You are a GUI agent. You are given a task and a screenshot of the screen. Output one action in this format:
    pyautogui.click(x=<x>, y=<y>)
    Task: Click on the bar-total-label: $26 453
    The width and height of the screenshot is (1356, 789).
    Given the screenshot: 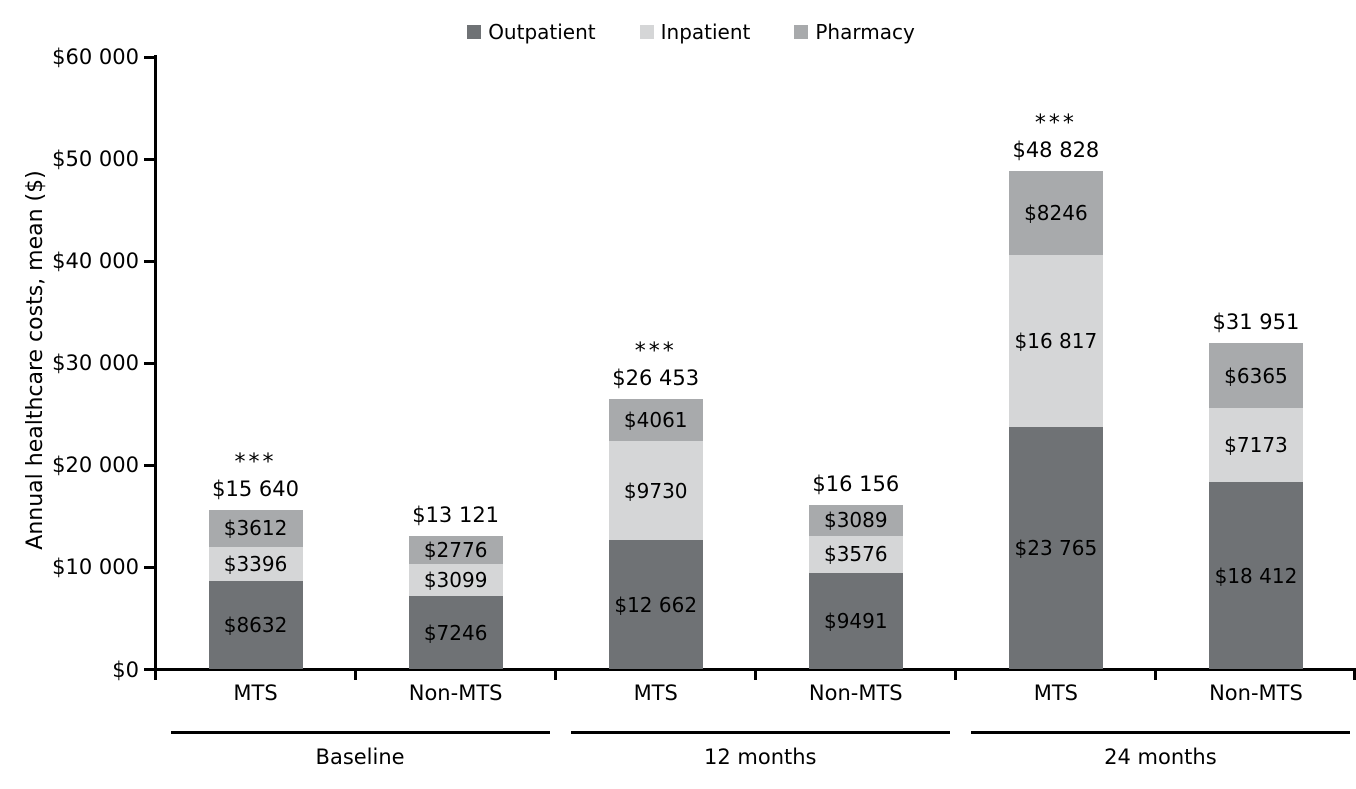 What is the action you would take?
    pyautogui.click(x=656, y=378)
    